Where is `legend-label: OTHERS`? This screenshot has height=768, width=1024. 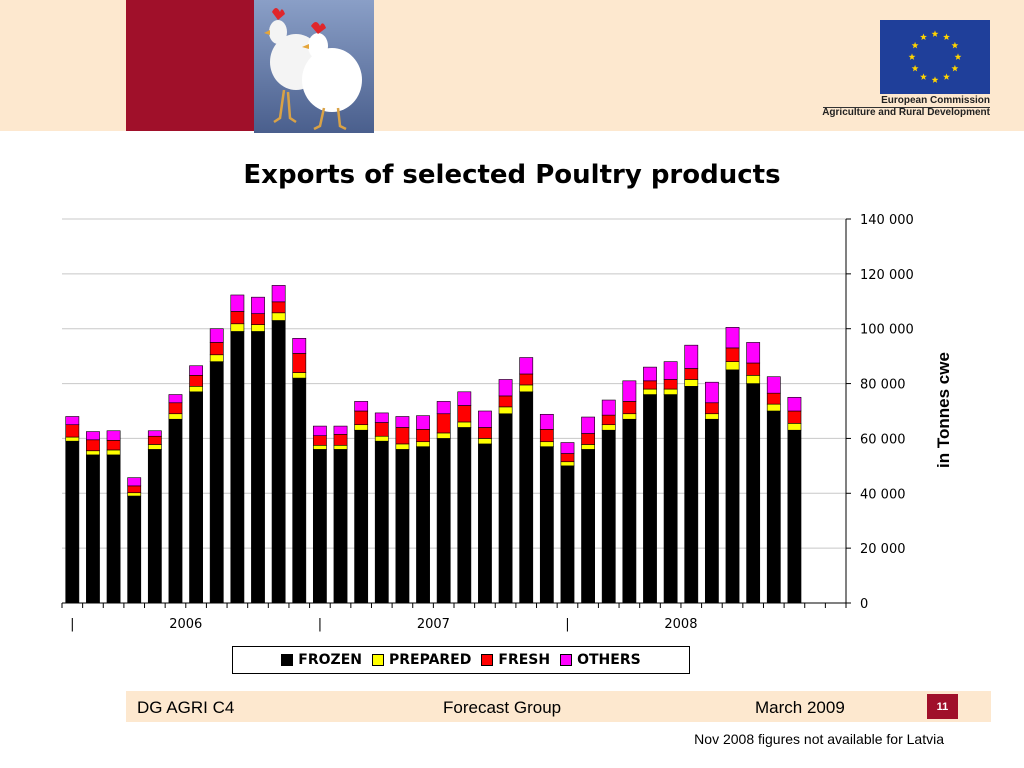
legend-label: OTHERS is located at coordinates (609, 660).